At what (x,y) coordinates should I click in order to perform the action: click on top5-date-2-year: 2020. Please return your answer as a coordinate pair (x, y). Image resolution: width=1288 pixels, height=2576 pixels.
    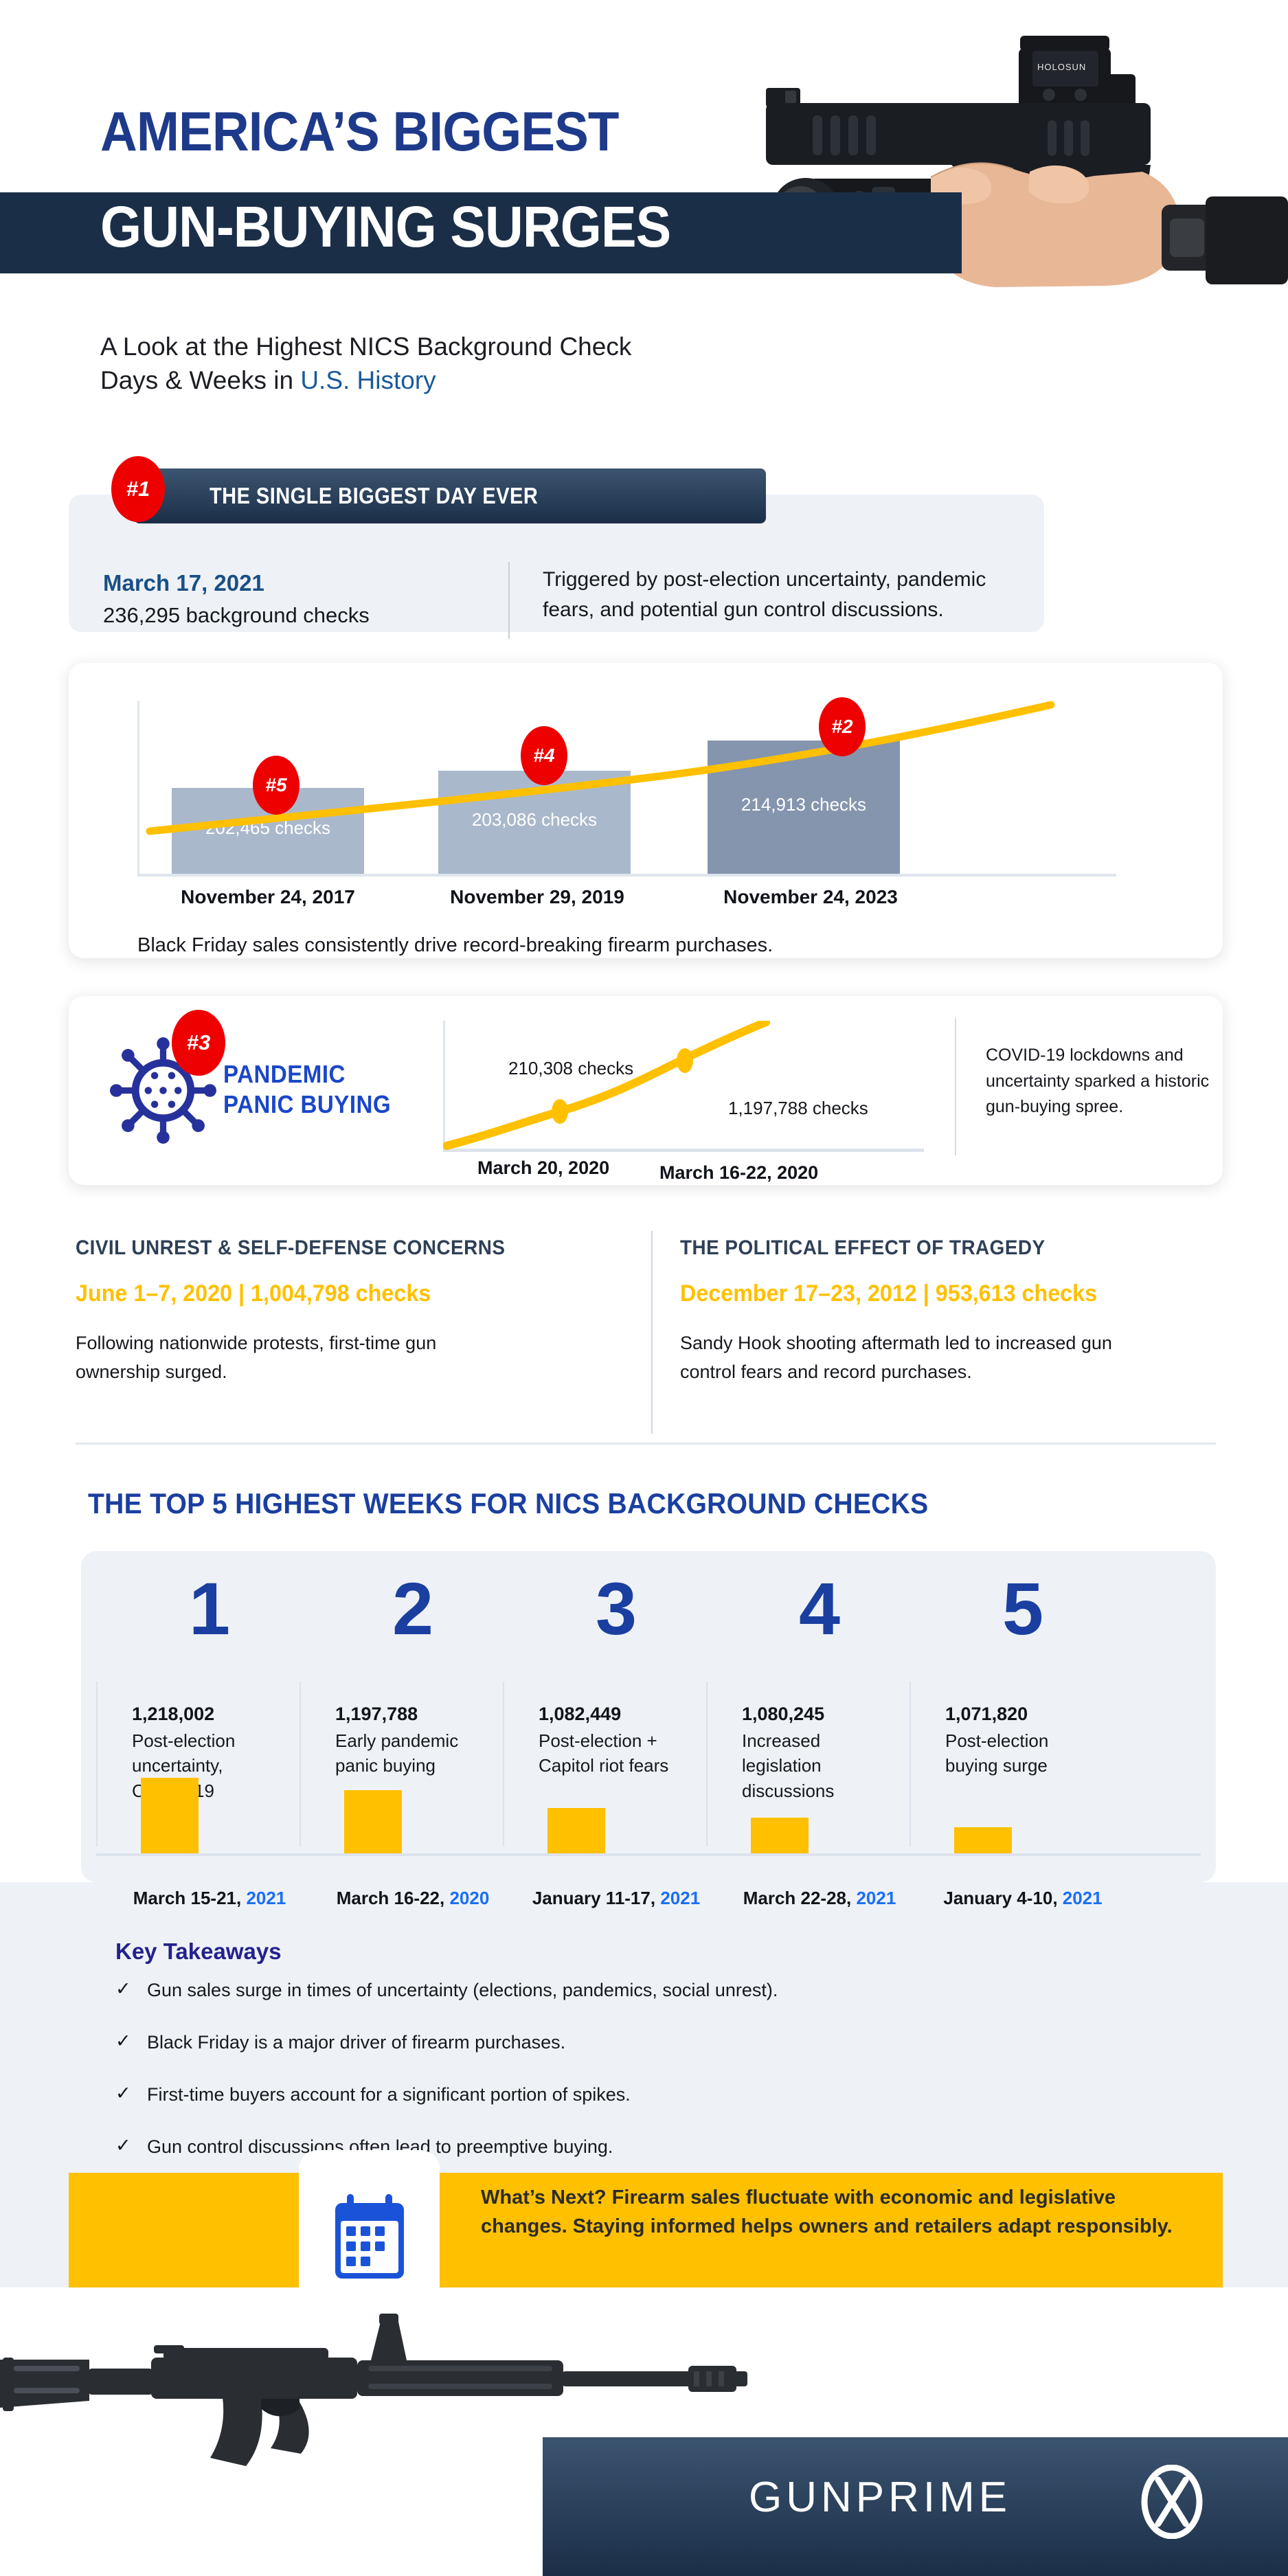
    Looking at the image, I should click on (469, 1898).